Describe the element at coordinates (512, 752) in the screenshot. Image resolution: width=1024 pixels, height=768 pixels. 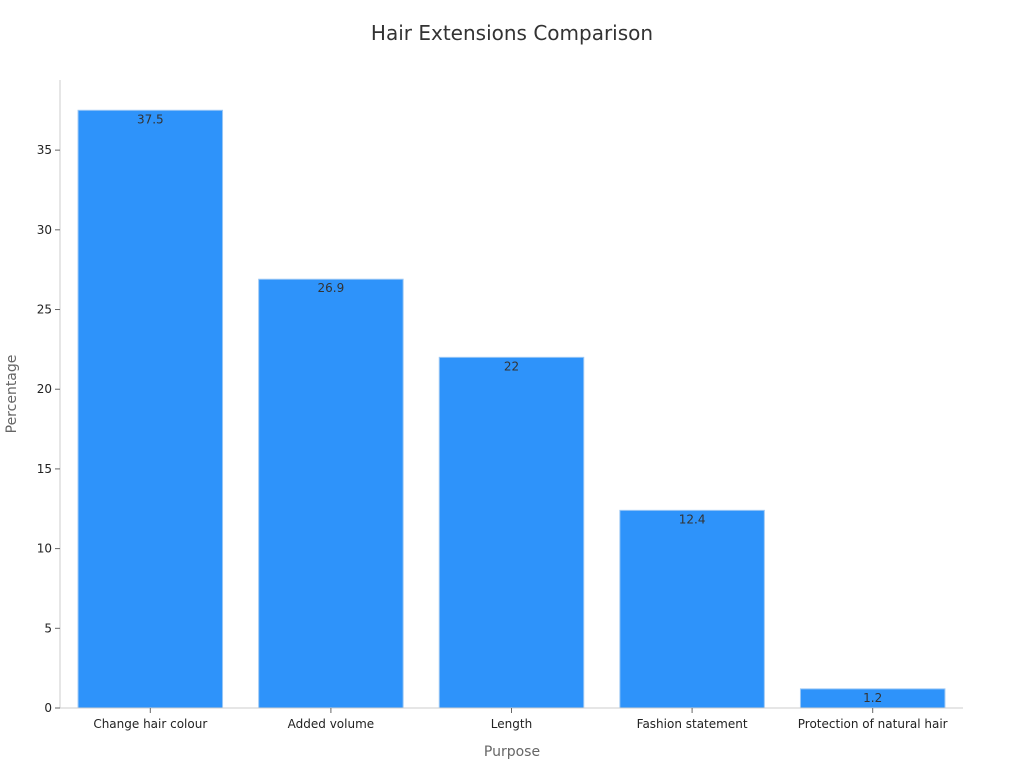
I see `x-axis-label: Purpose` at that location.